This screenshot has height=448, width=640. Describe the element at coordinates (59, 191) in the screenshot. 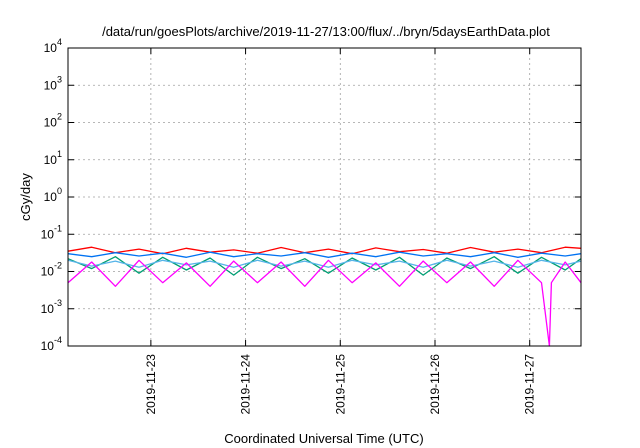

I see `y-tick-exponent: 0` at that location.